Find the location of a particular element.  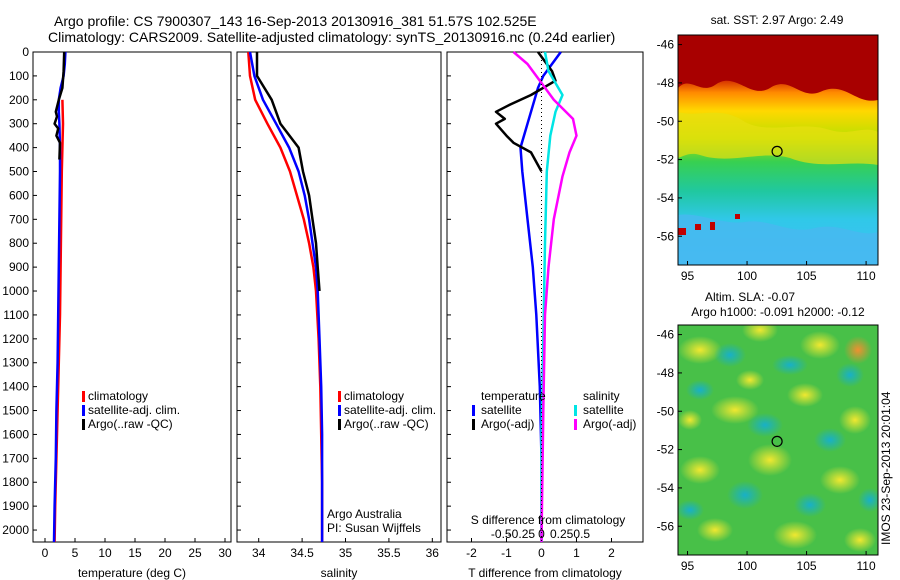

sst-lat-label: -46 is located at coordinates (666, 45).